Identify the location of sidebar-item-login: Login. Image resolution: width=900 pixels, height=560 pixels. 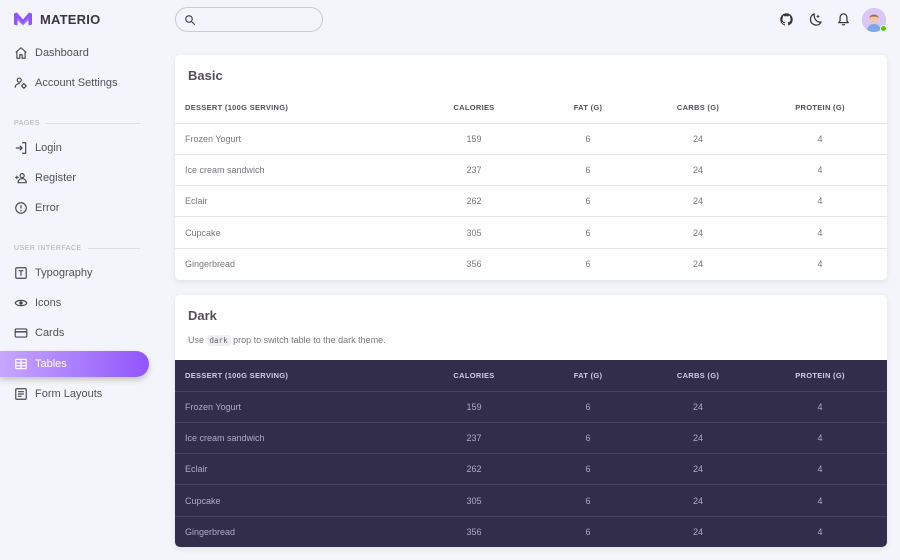
(74, 148).